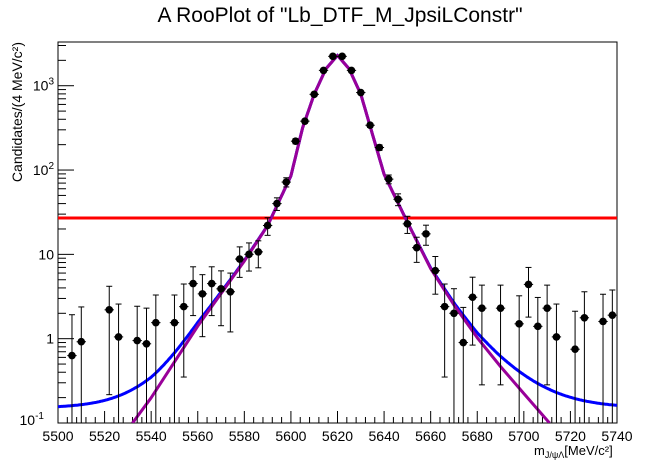  Describe the element at coordinates (50, 339) in the screenshot. I see `y-tick-label: 1` at that location.